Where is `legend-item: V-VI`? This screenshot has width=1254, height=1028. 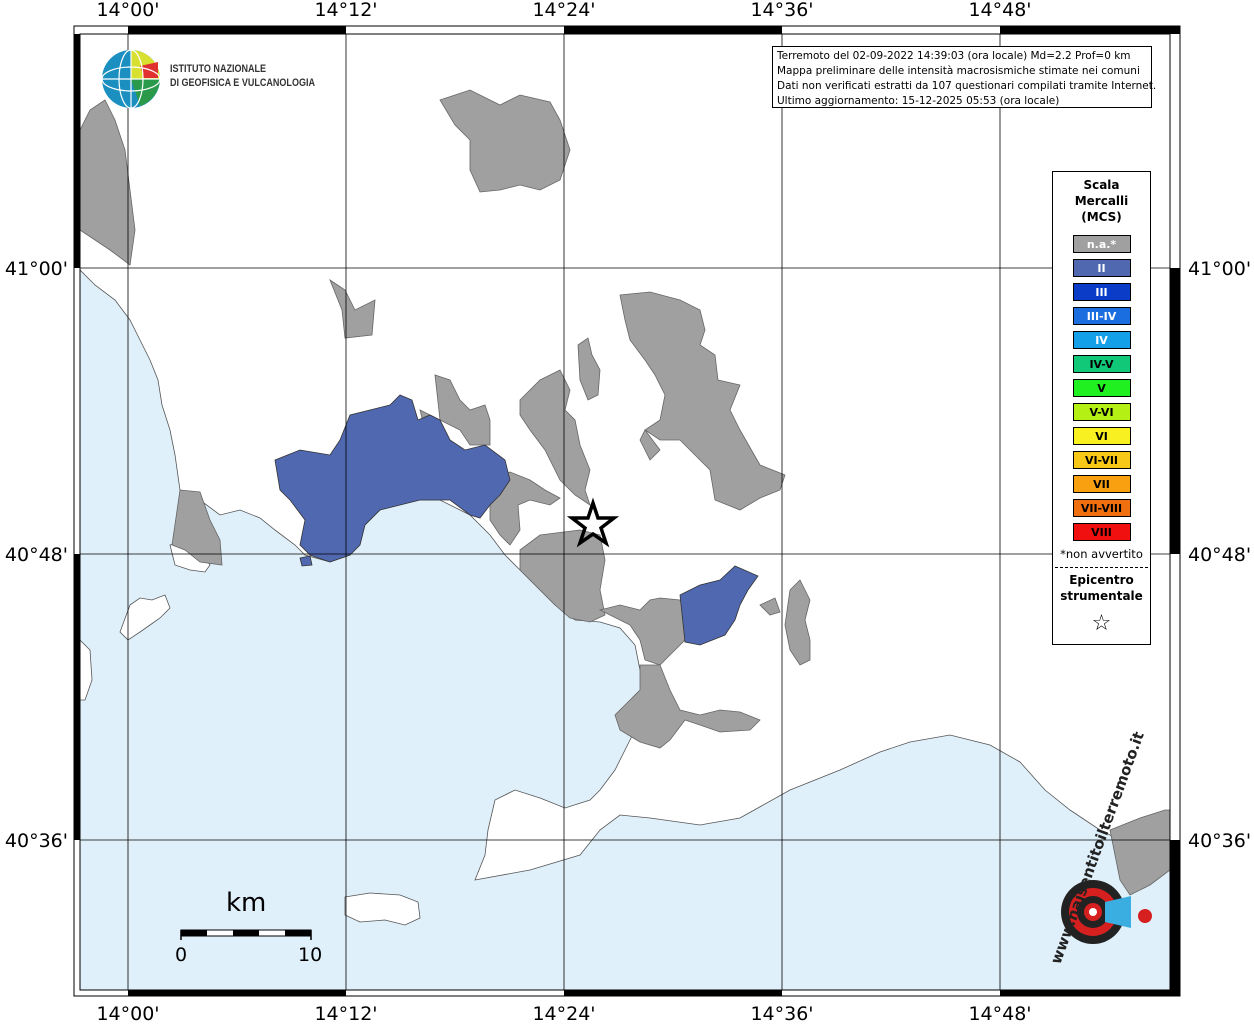 legend-item: V-VI is located at coordinates (1101, 412).